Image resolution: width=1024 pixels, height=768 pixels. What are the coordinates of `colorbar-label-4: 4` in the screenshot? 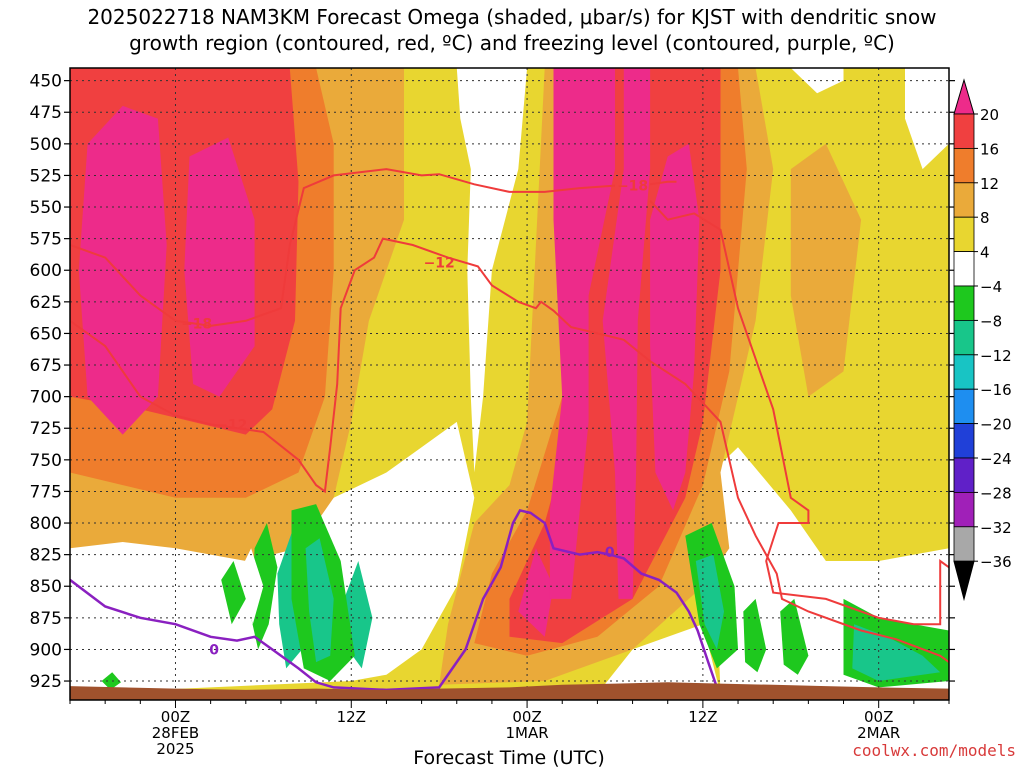 It's located at (985, 253).